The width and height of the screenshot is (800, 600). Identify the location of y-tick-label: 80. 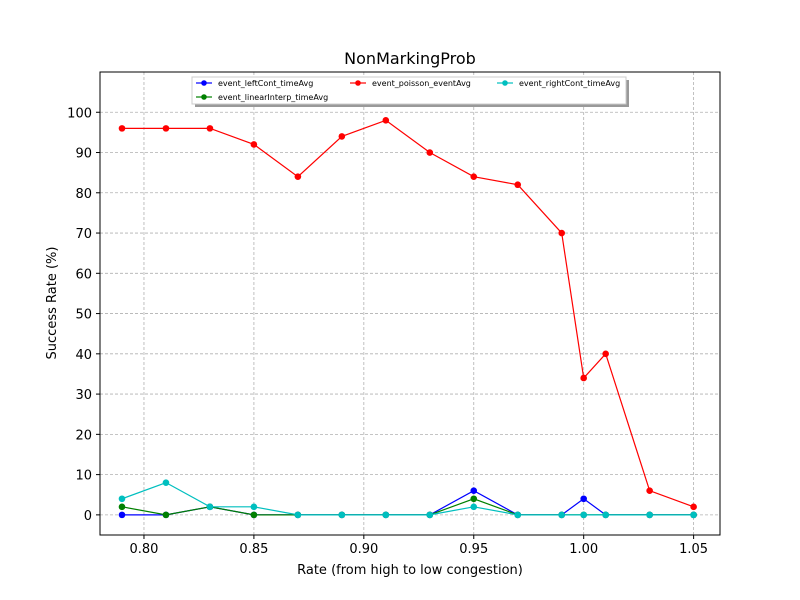
(83, 194).